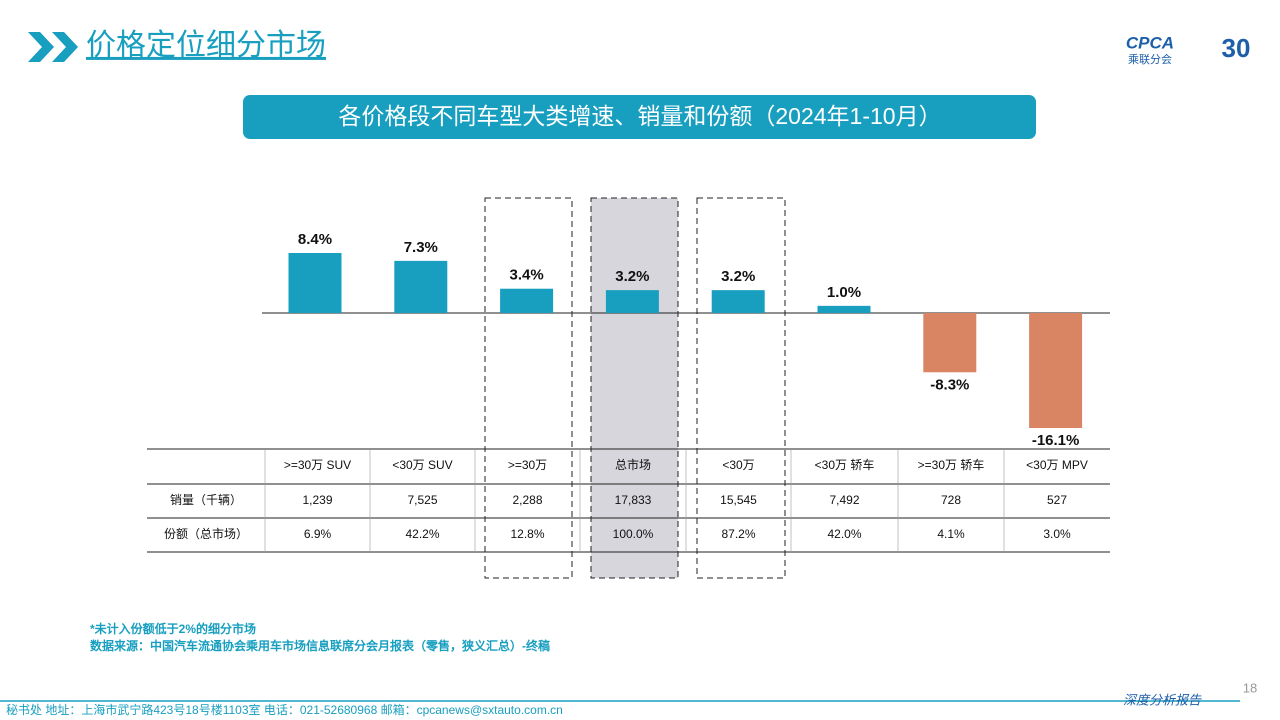 This screenshot has width=1280, height=720. What do you see at coordinates (421, 247) in the screenshot?
I see `data-label: 7.3%` at bounding box center [421, 247].